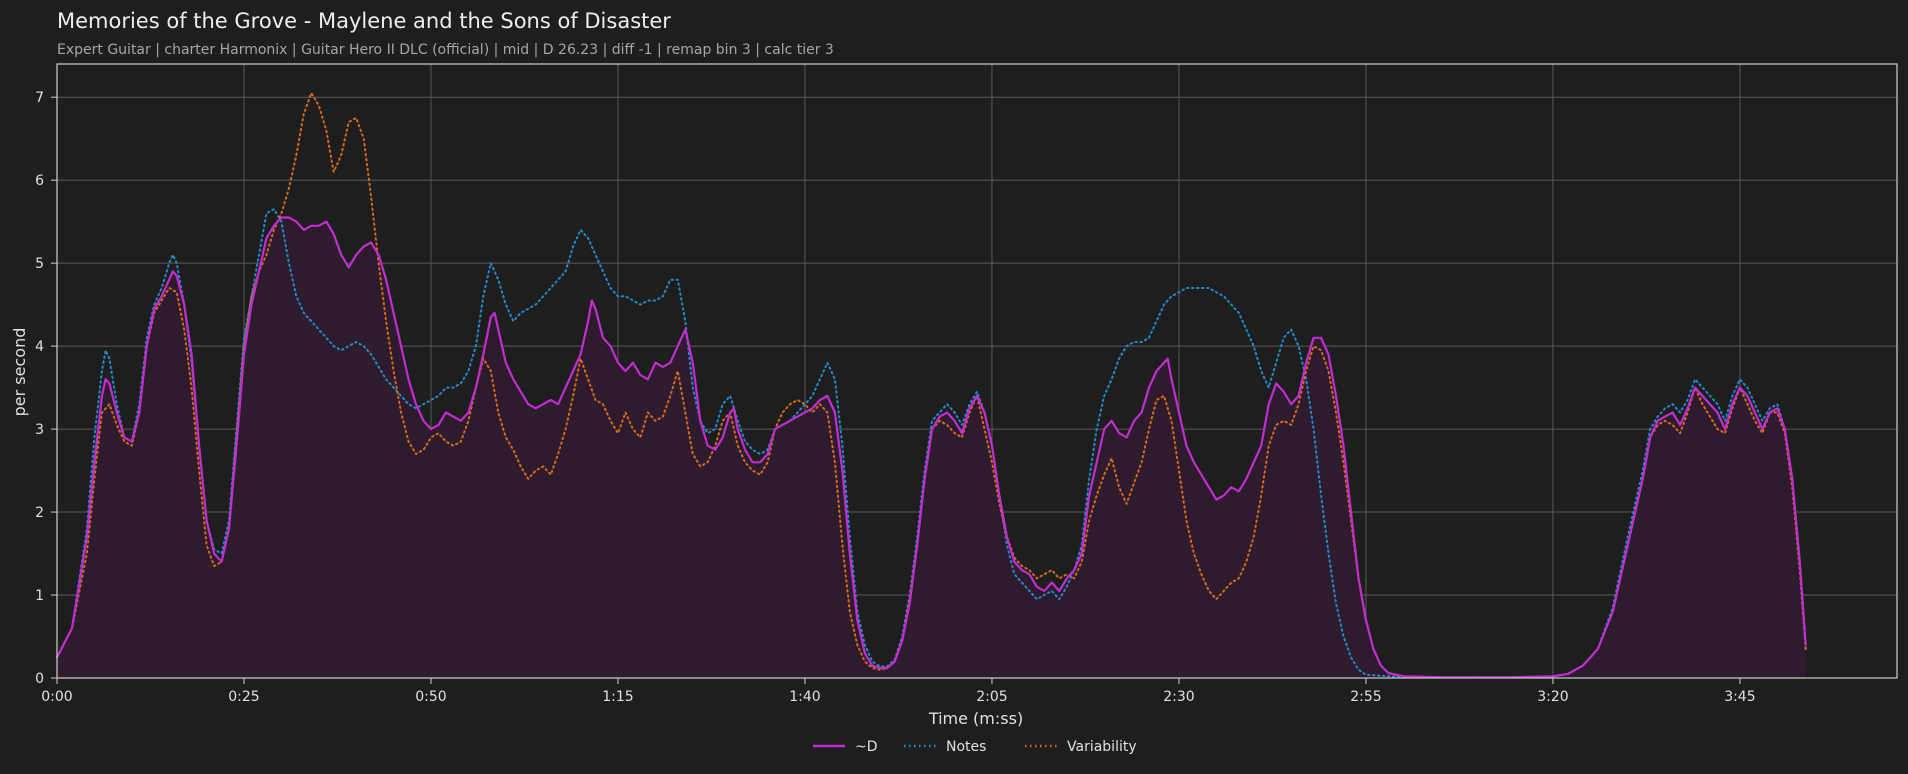 The image size is (1908, 774). What do you see at coordinates (39, 347) in the screenshot?
I see `y-tick-label: 4` at bounding box center [39, 347].